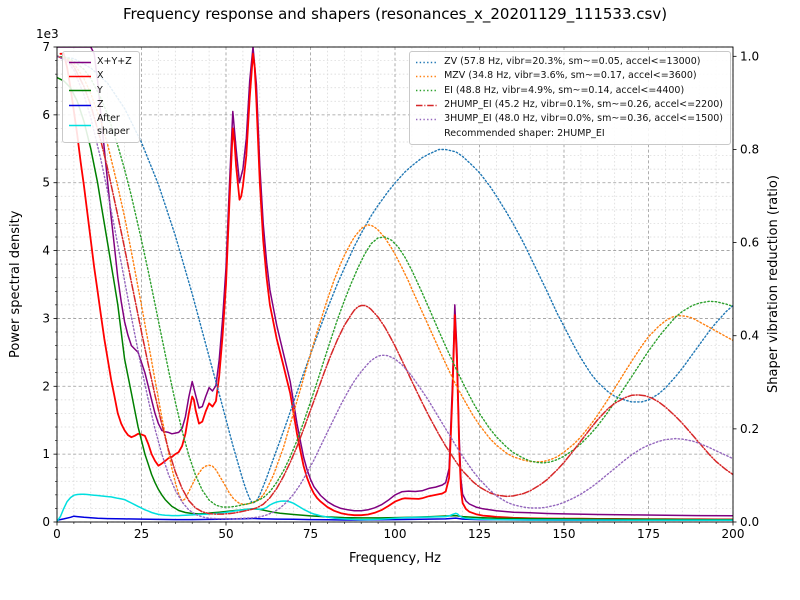  What do you see at coordinates (46, 251) in the screenshot?
I see `left-y-tick-label: 4` at bounding box center [46, 251].